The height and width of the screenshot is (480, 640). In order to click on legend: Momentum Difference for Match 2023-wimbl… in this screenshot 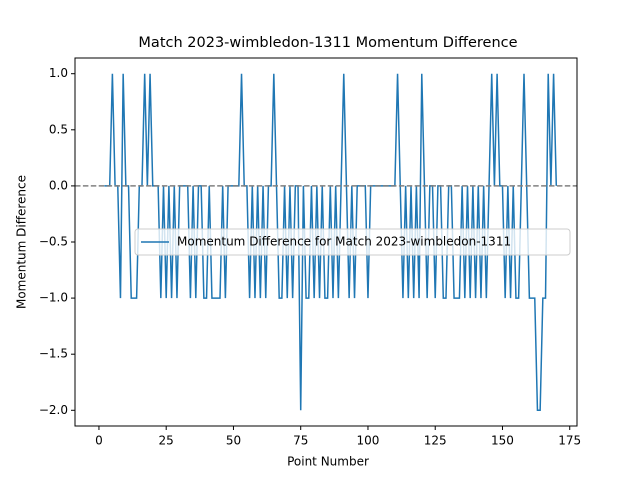, I will do `click(352, 242)`.